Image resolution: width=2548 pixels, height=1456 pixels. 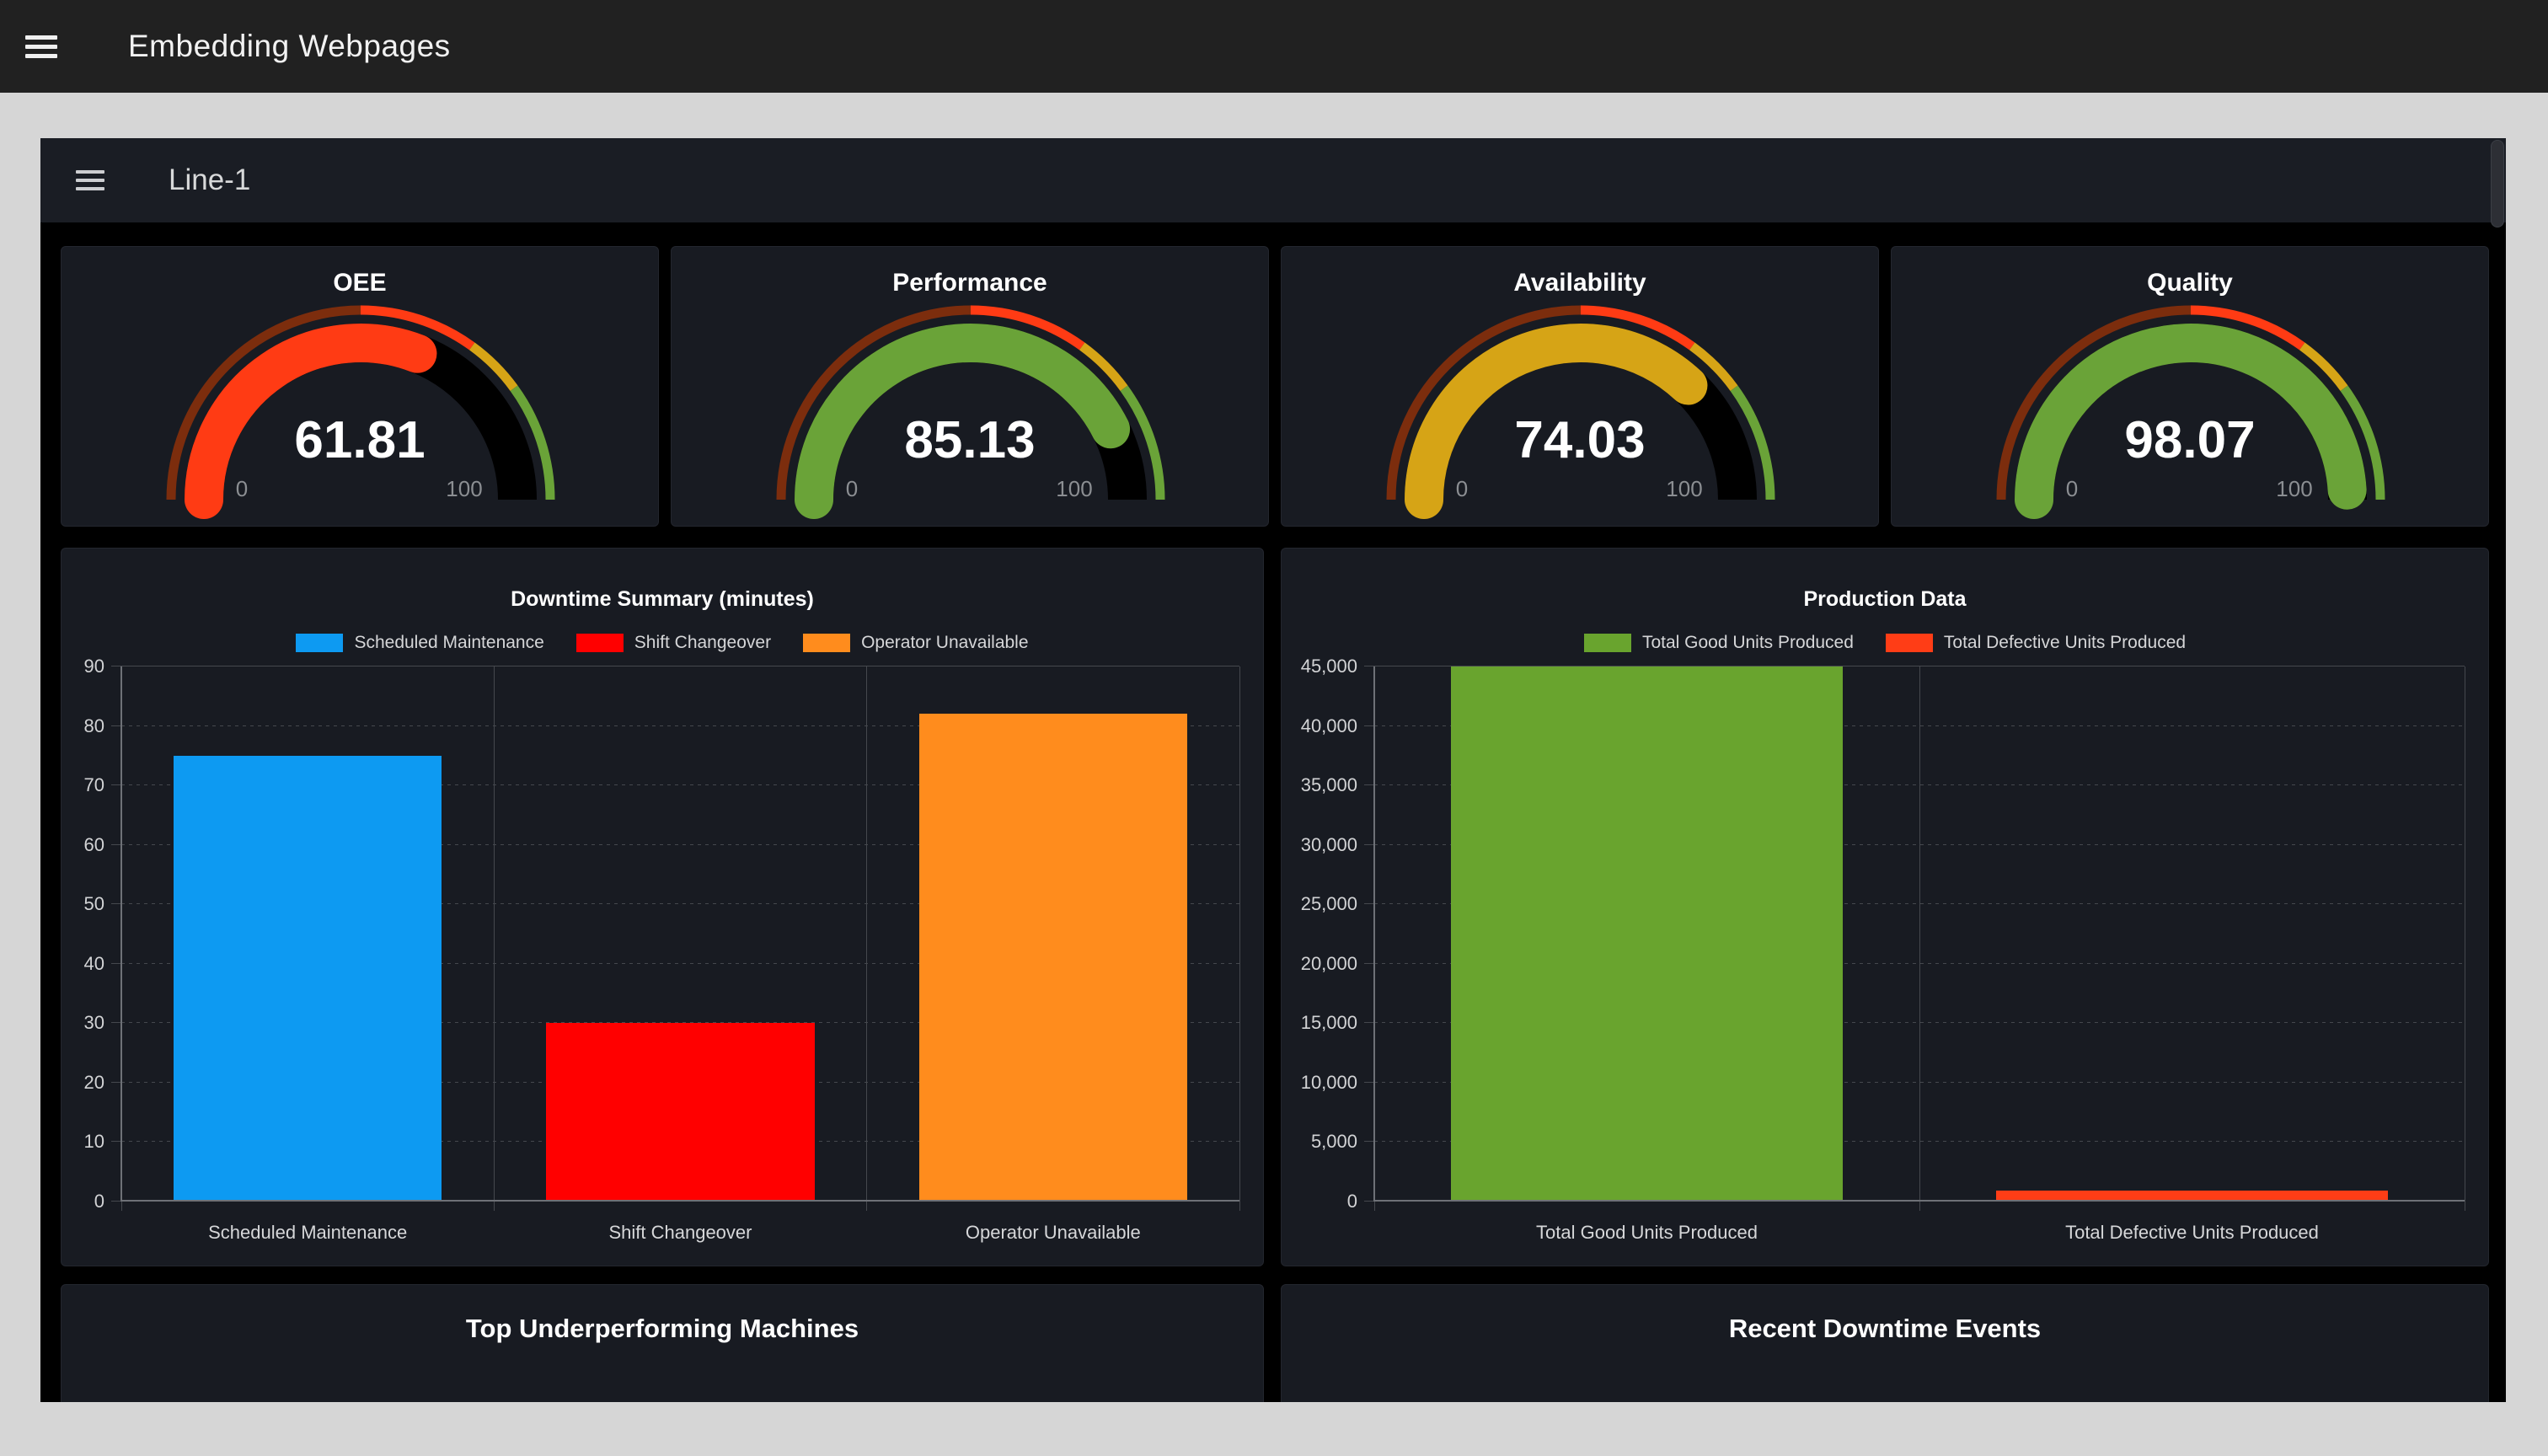 I want to click on x-tick-label: Shift Changeover, so click(x=680, y=1232).